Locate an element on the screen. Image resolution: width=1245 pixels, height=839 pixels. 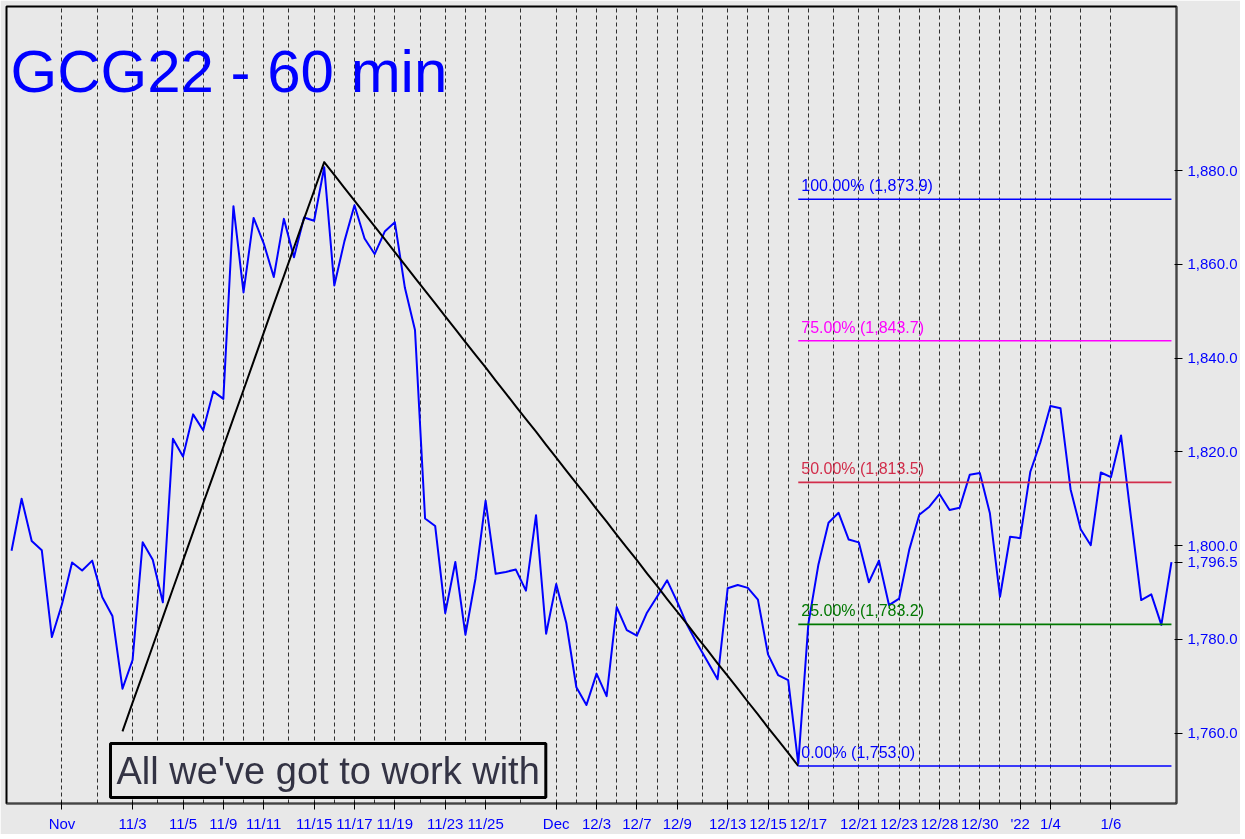
x-tick-label: 1/4 is located at coordinates (1050, 823).